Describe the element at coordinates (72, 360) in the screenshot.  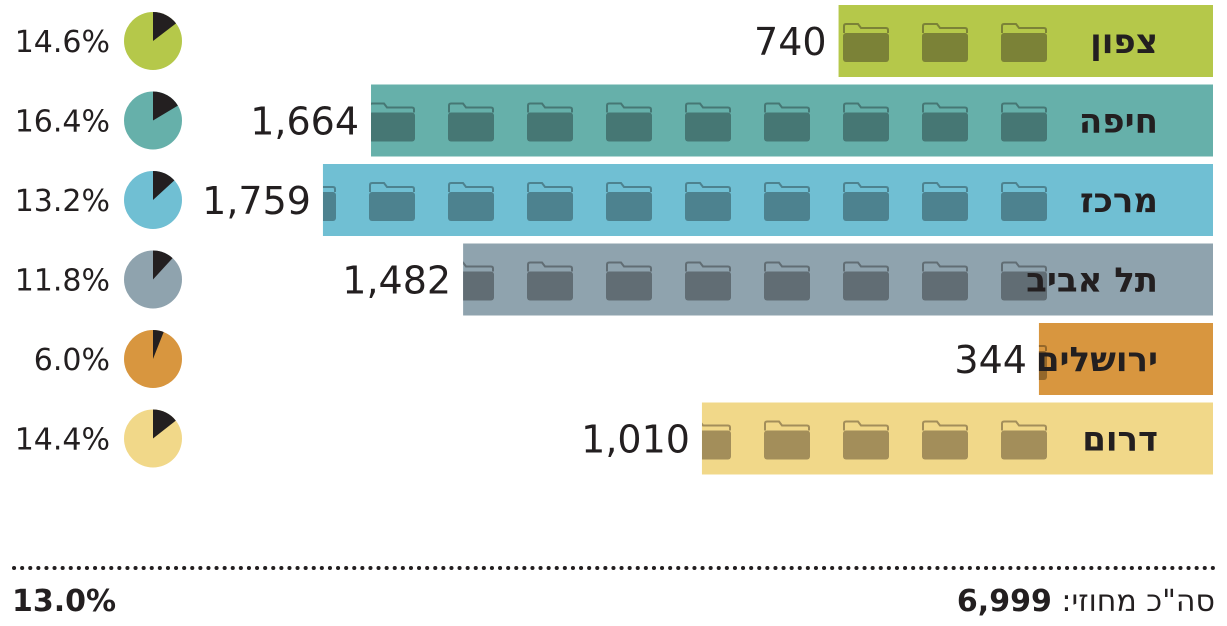
I see `percent-label: 6.0%` at that location.